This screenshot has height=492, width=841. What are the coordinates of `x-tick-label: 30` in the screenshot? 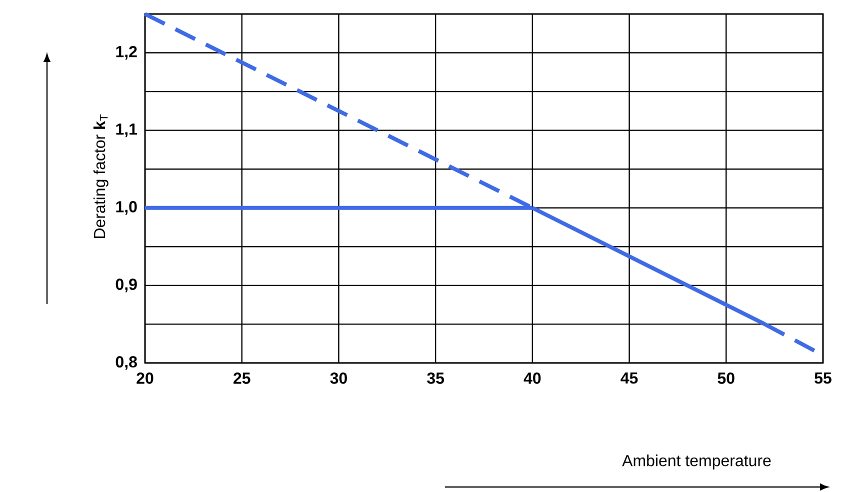 It's located at (338, 378).